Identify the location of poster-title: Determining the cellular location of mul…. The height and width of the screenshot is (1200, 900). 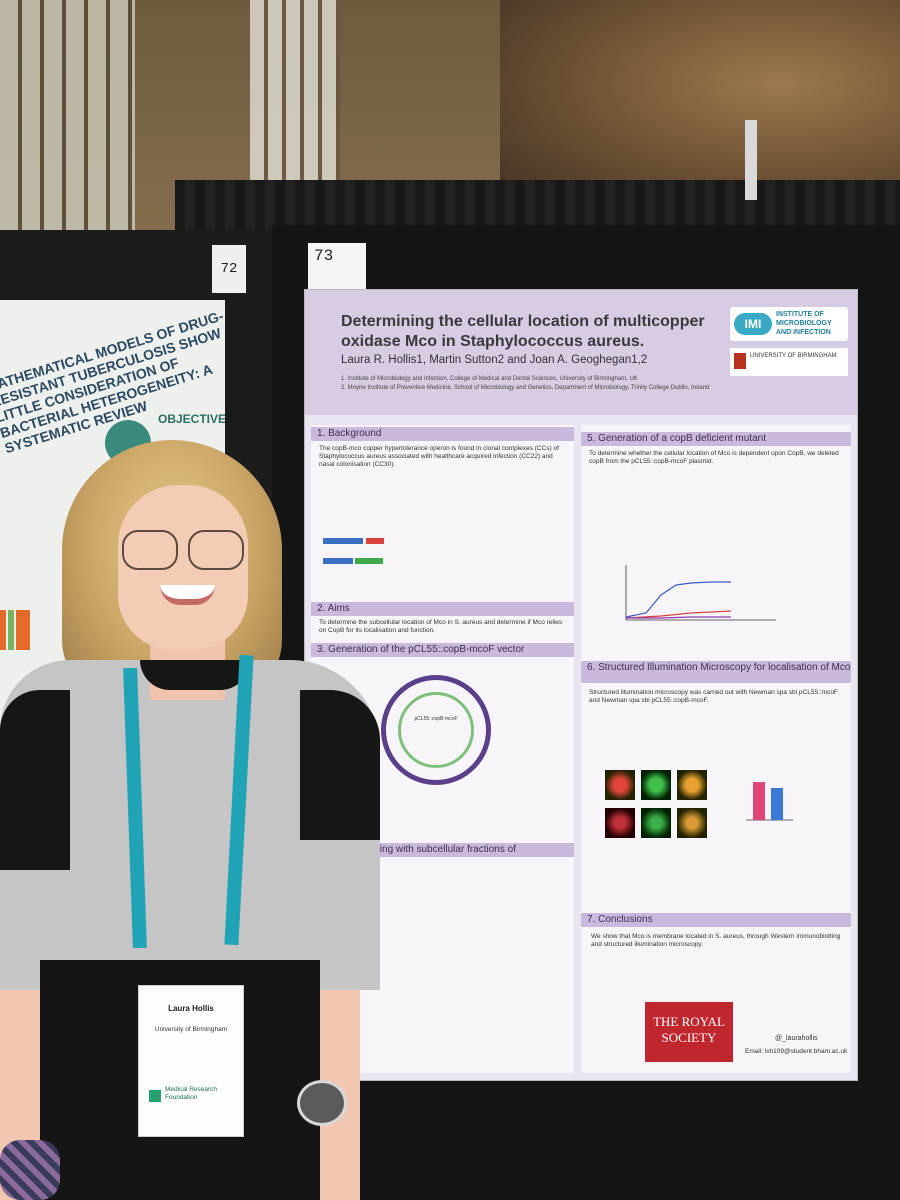
(523, 331).